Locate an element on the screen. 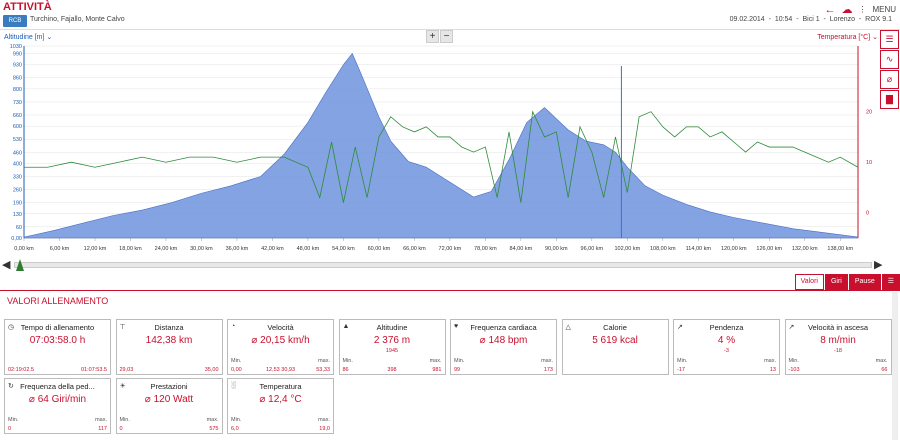 The height and width of the screenshot is (443, 900). stat-value: ⌀ 20,15 km/h is located at coordinates (280, 340).